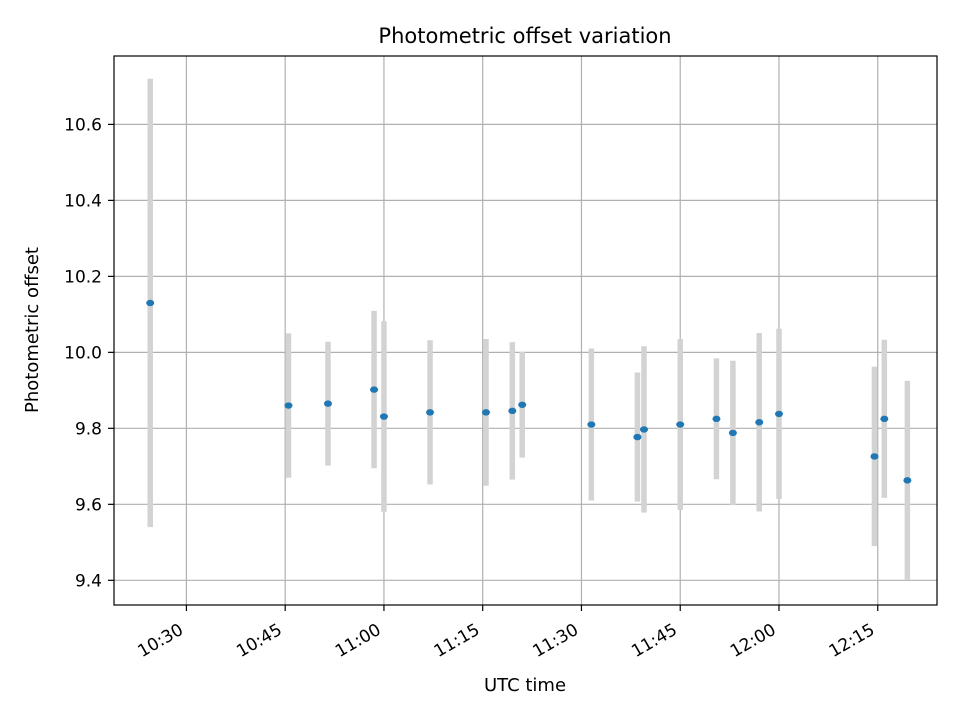  What do you see at coordinates (83, 201) in the screenshot?
I see `y-tick-label: 10.4` at bounding box center [83, 201].